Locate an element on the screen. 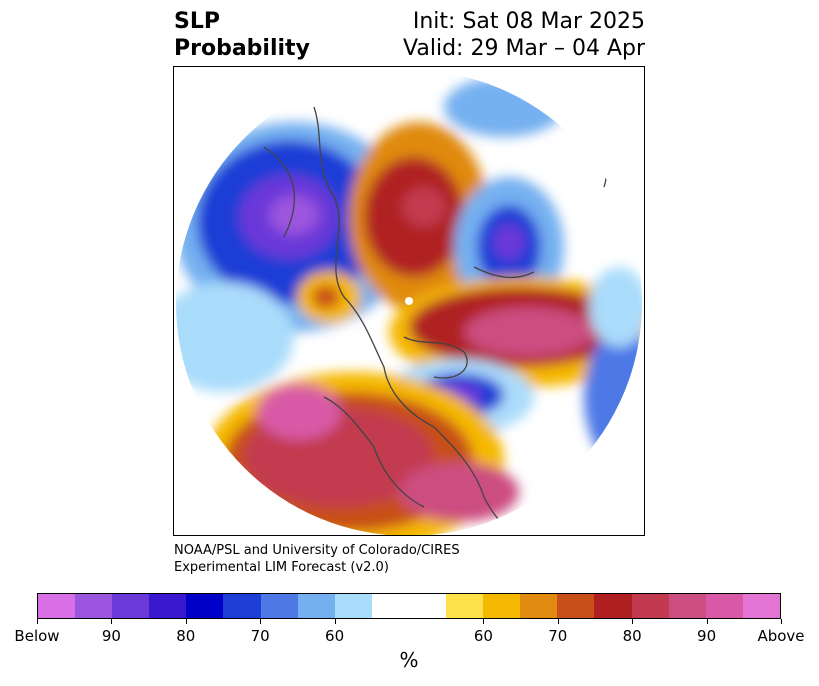  init-date: Init: Sat 08 Mar 2025 is located at coordinates (528, 21).